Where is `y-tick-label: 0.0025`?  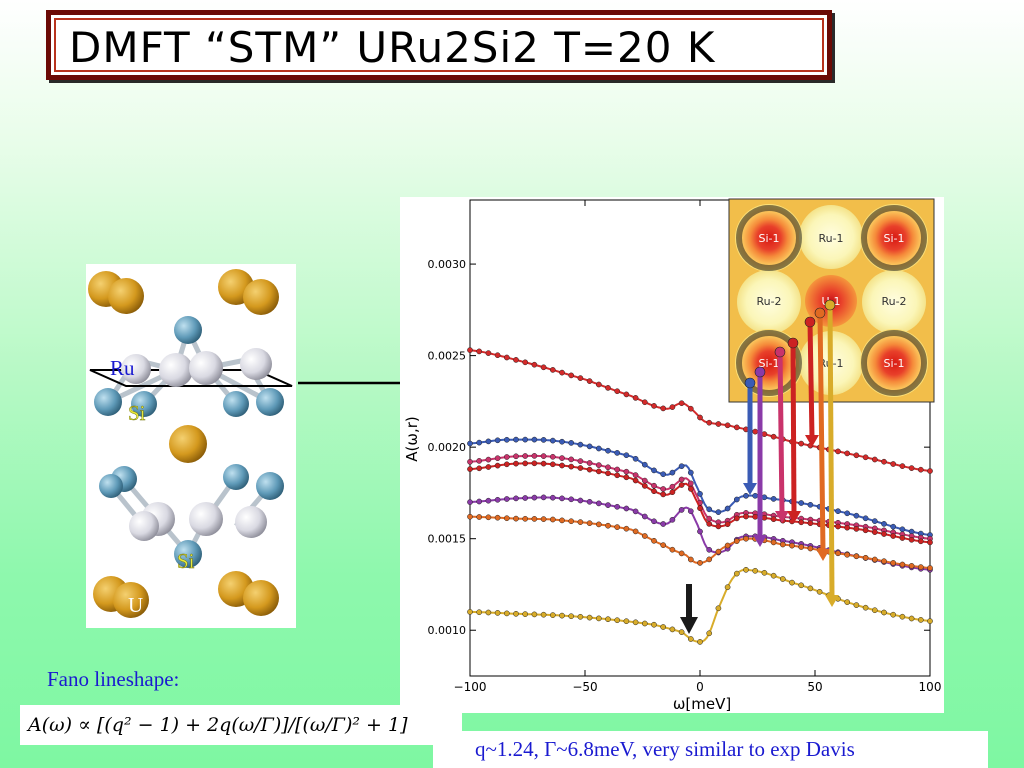 y-tick-label: 0.0025 is located at coordinates (447, 356).